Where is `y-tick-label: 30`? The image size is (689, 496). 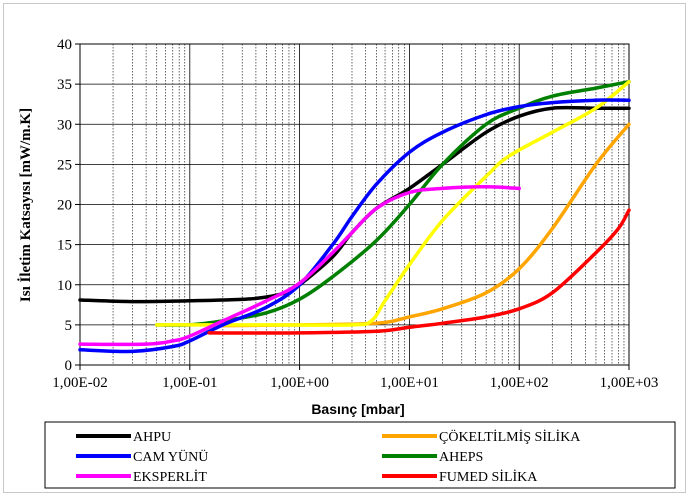 y-tick-label: 30 is located at coordinates (64, 125).